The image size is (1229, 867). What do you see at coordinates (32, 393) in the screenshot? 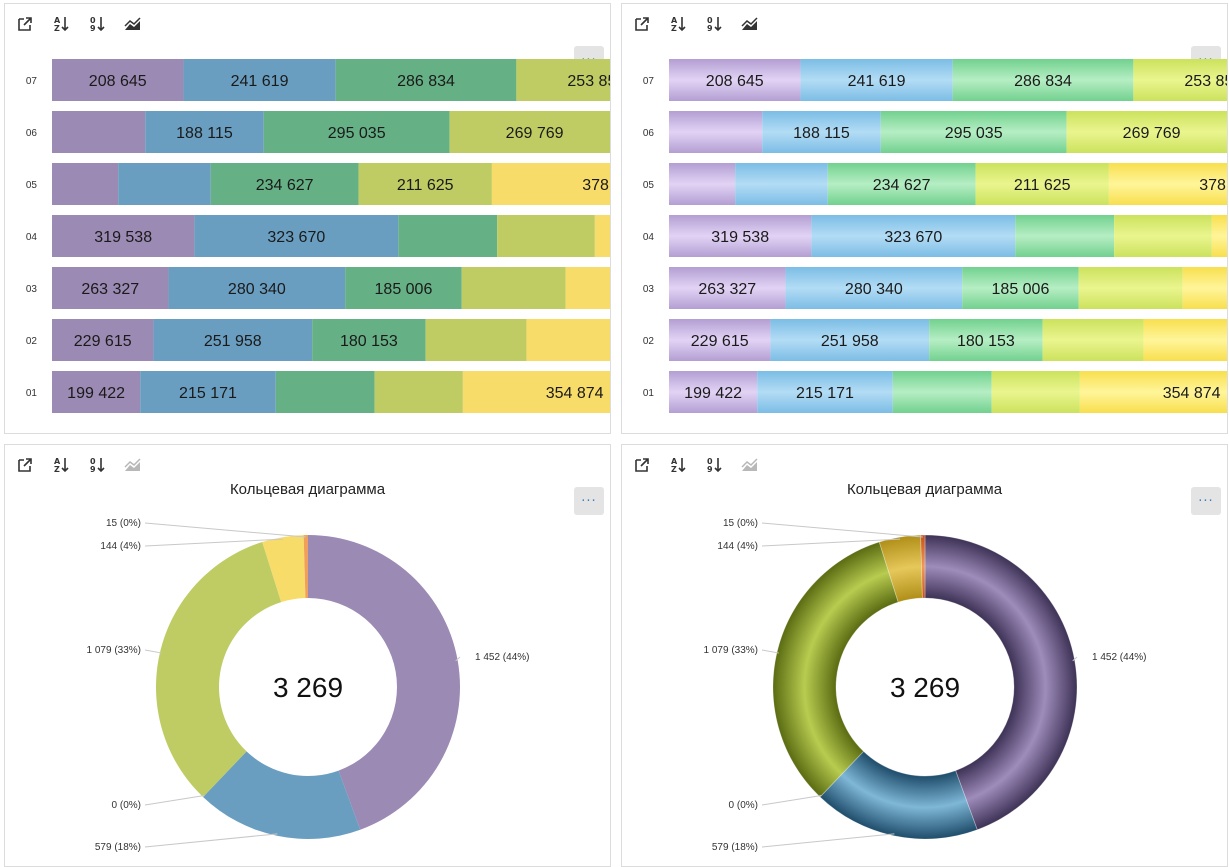
I see `category-label: 01` at bounding box center [32, 393].